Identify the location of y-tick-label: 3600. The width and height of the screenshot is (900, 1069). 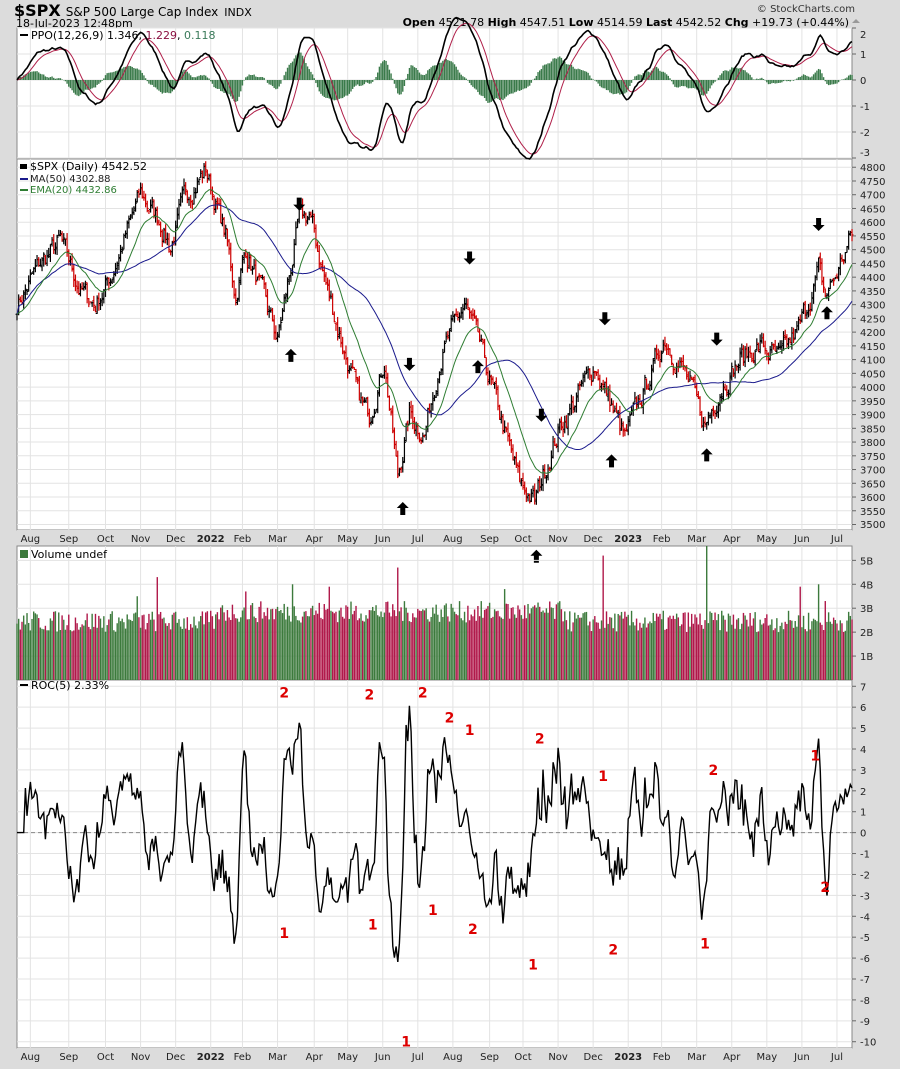
(872, 498).